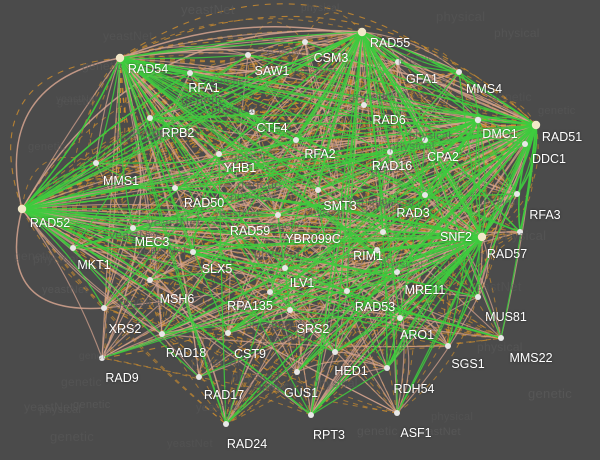 This screenshot has width=600, height=460. What do you see at coordinates (199, 377) in the screenshot?
I see `graph-node-rad17` at bounding box center [199, 377].